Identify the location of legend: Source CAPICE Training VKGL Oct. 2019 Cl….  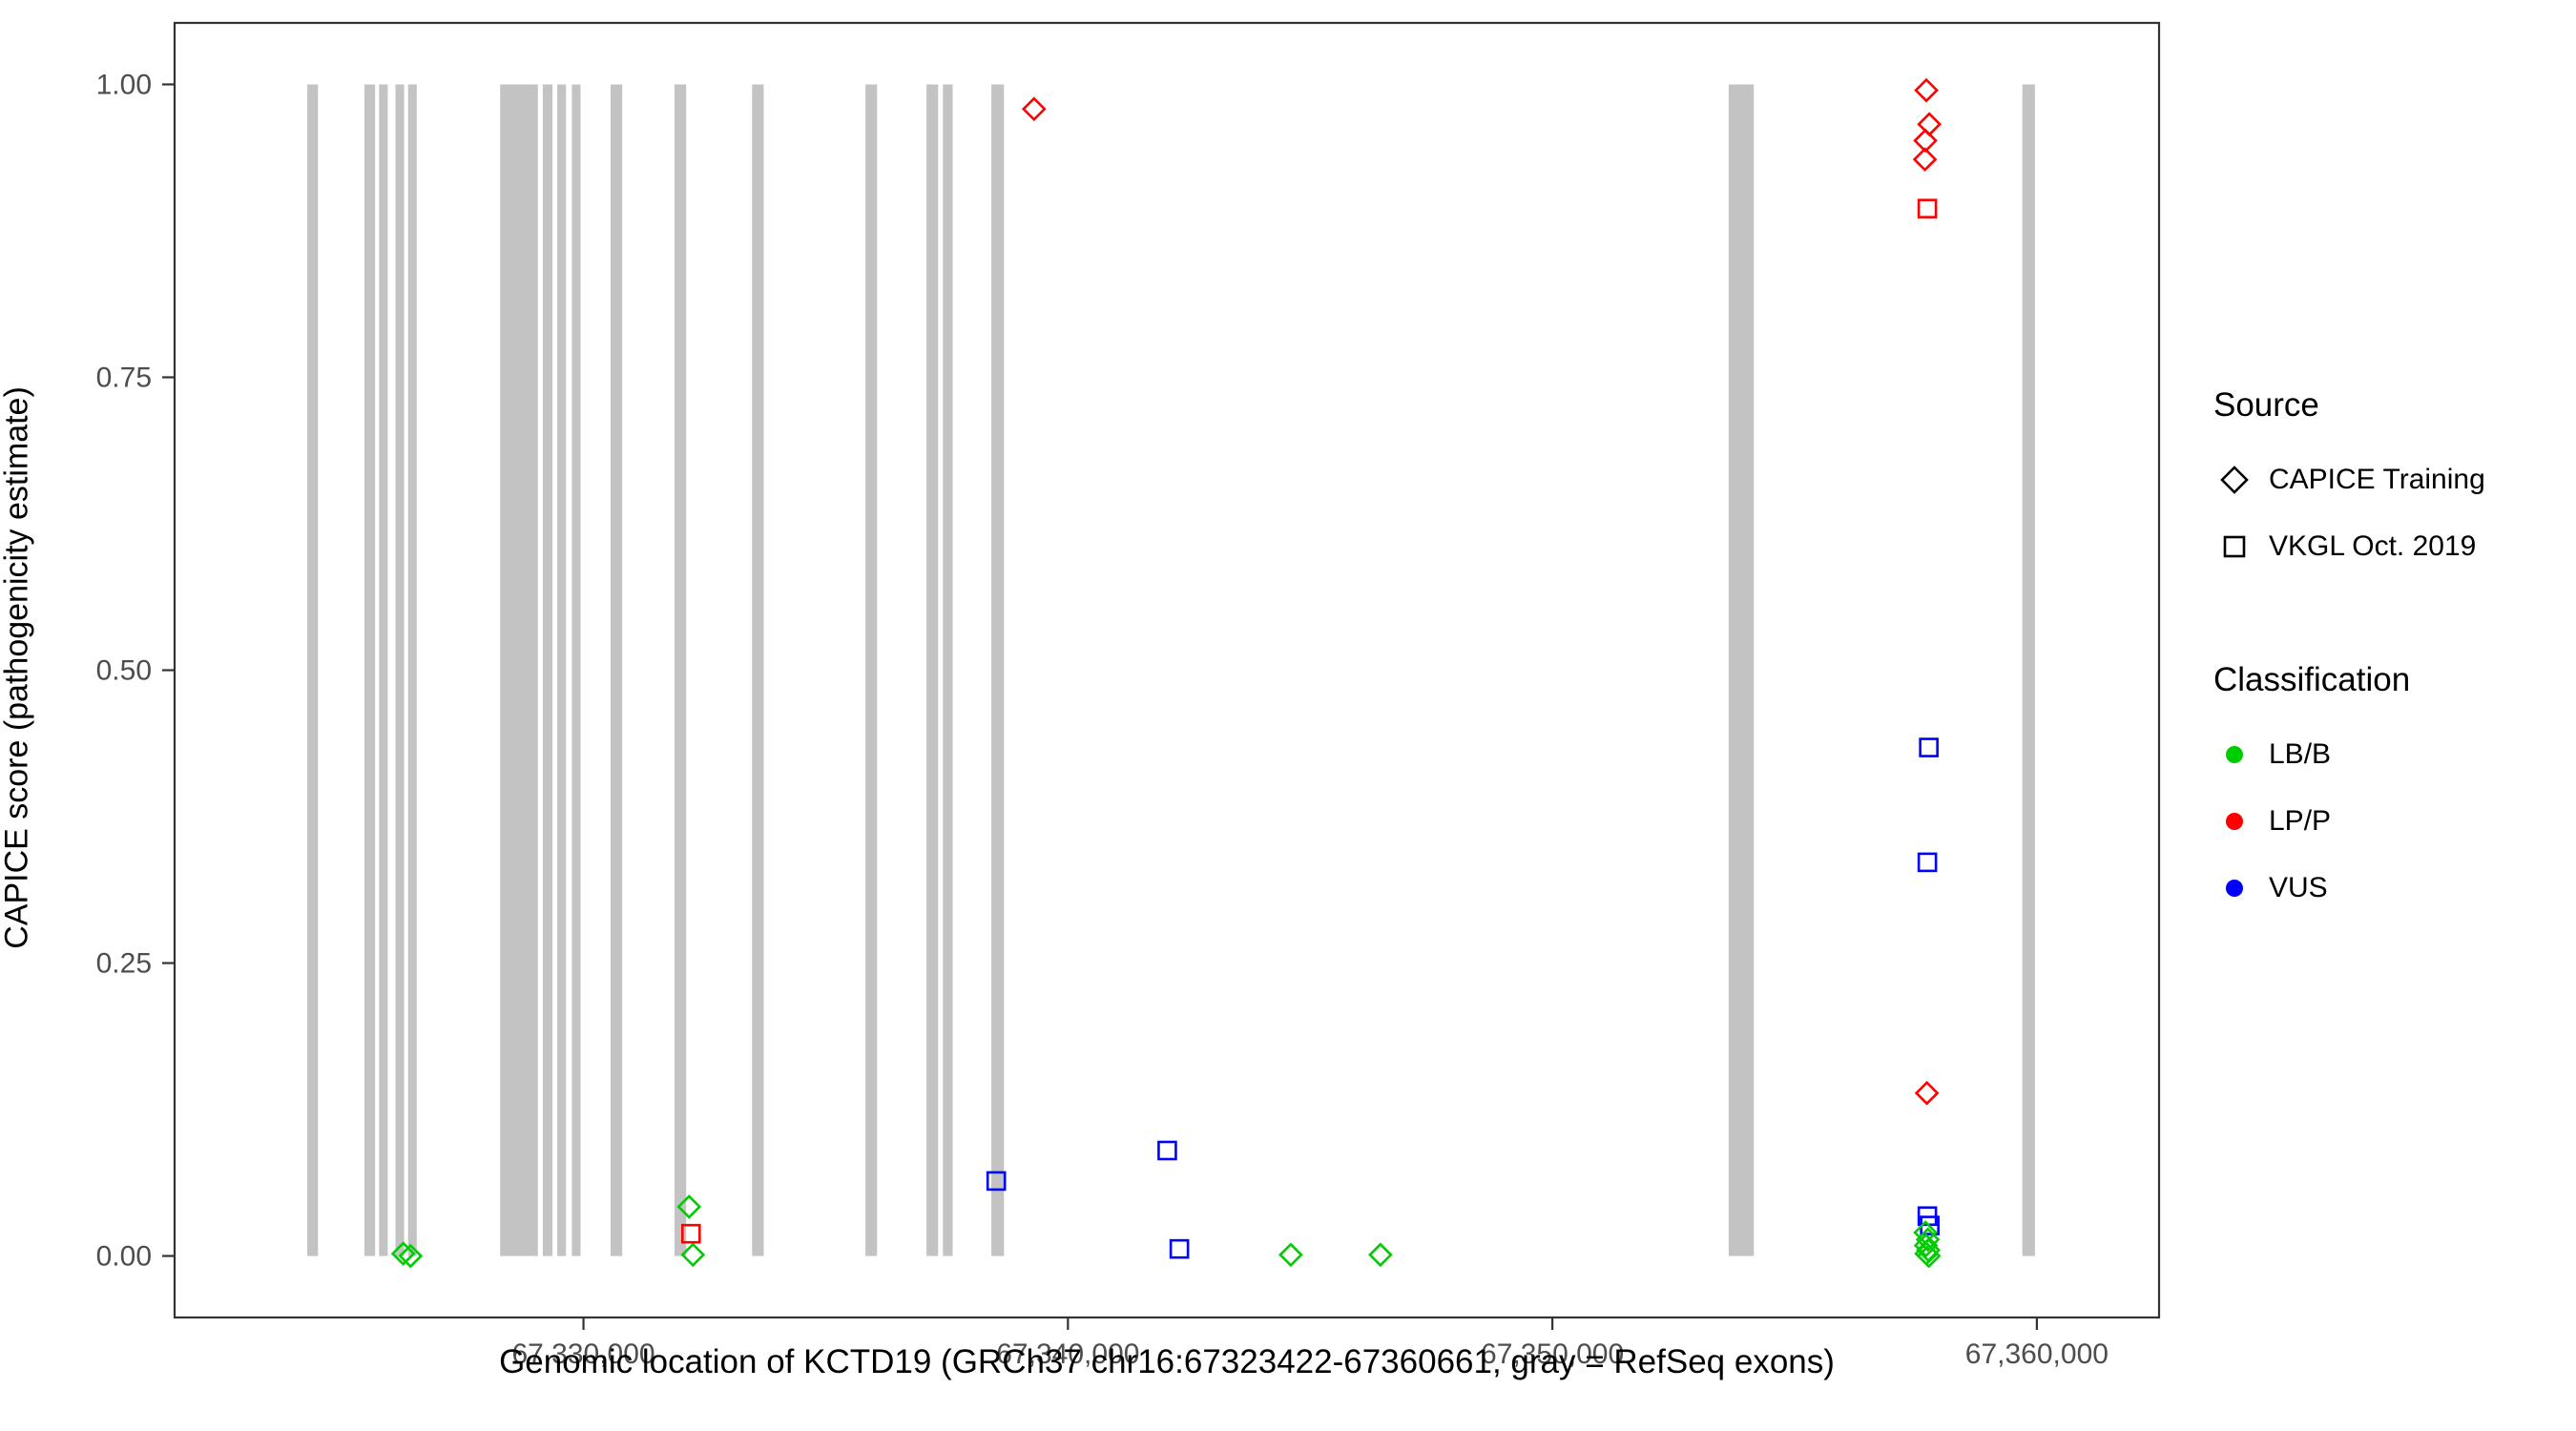
(2389, 654).